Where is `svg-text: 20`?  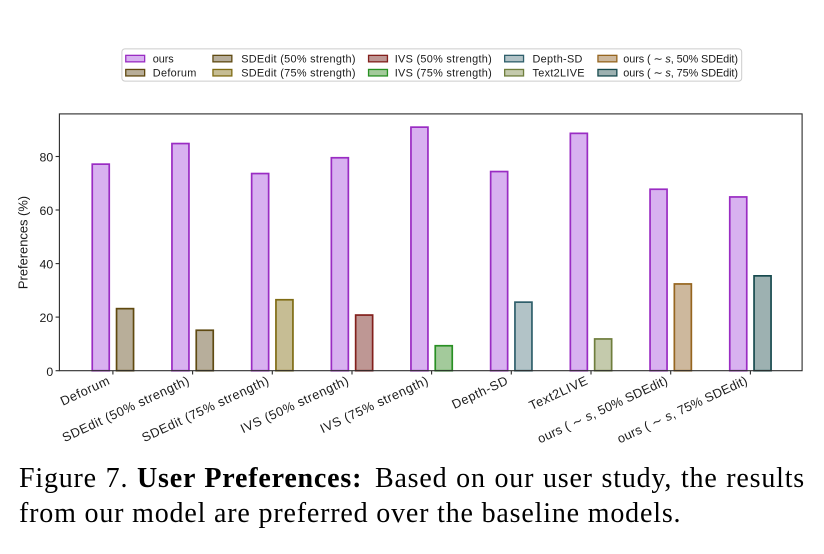 svg-text: 20 is located at coordinates (47, 318).